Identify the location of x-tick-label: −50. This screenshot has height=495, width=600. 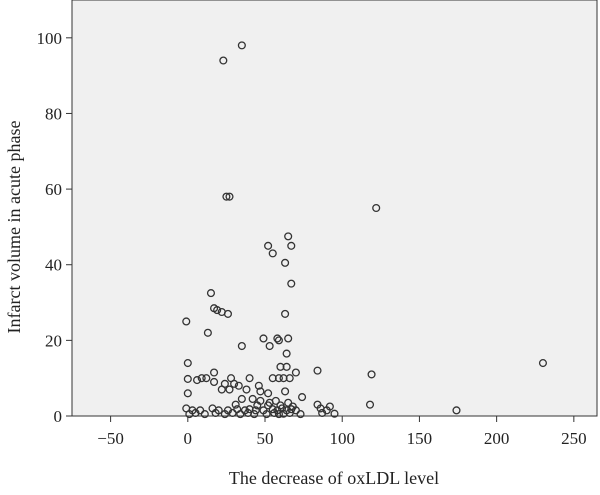
(110, 438).